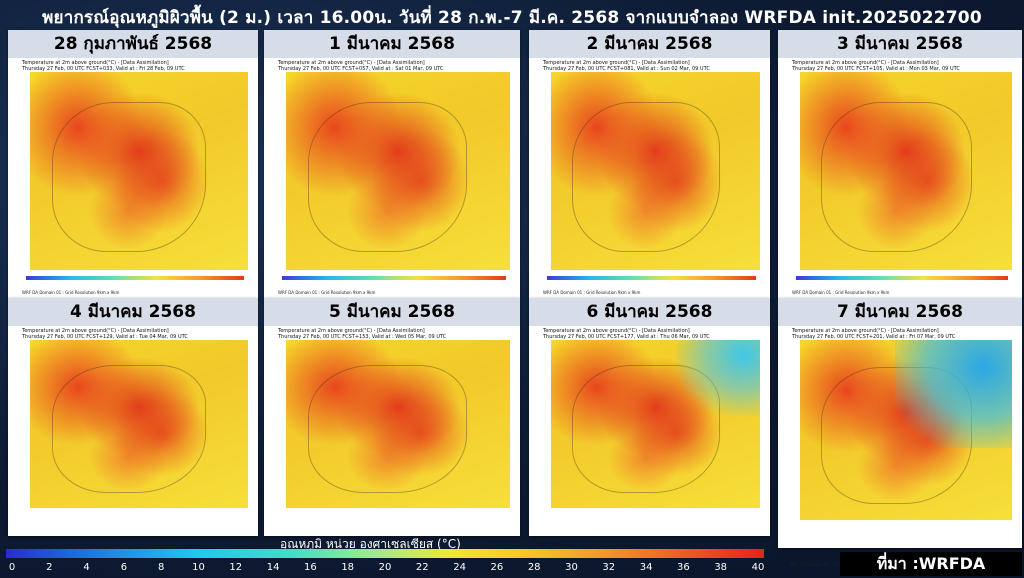 The height and width of the screenshot is (578, 1024). I want to click on colorbar-tick: 8, so click(161, 567).